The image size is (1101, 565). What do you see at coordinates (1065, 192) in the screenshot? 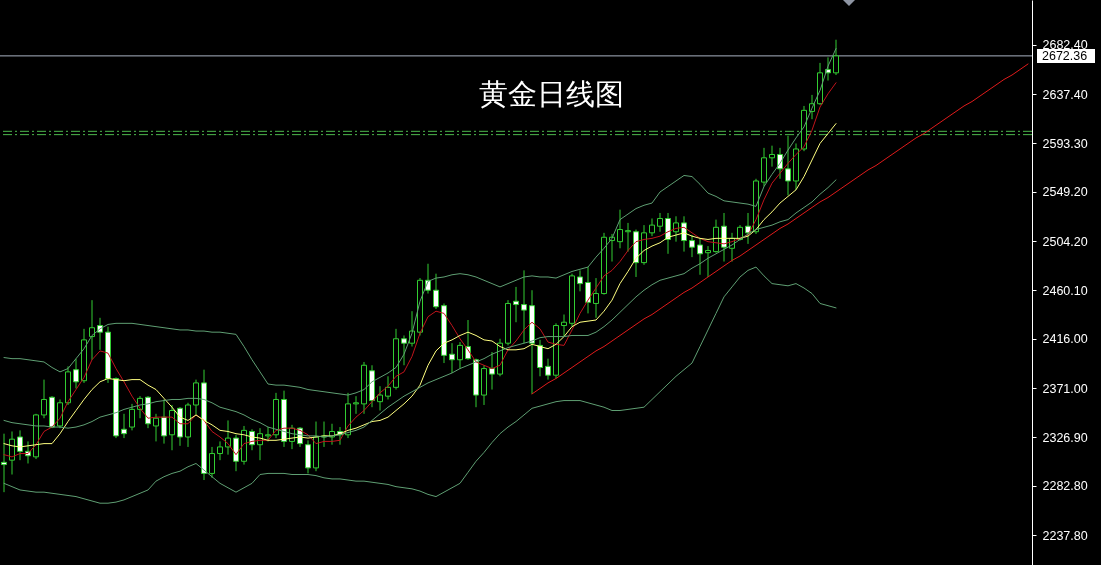
I see `y-tick-label: 2549.20` at bounding box center [1065, 192].